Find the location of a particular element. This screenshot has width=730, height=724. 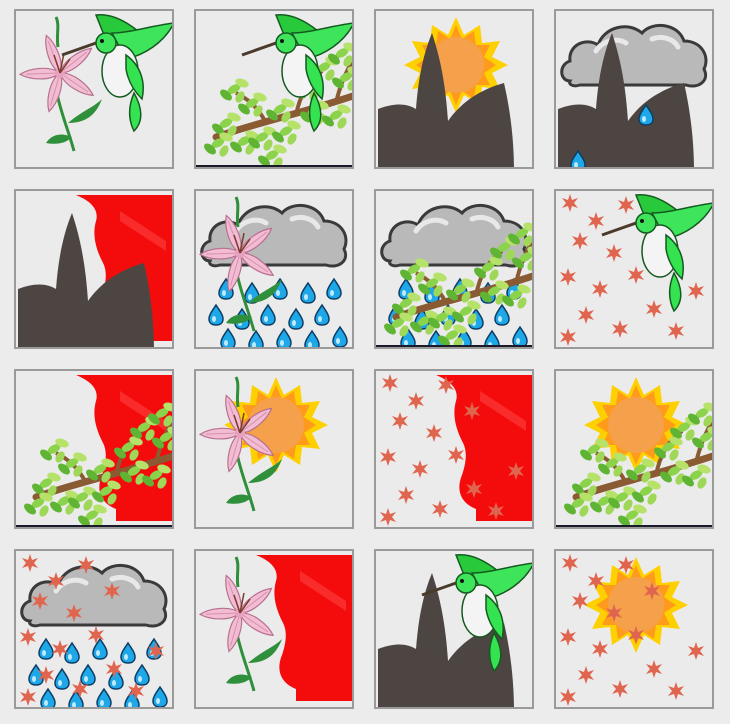

tile-11: maple-leaves red-flag is located at coordinates (454, 449).